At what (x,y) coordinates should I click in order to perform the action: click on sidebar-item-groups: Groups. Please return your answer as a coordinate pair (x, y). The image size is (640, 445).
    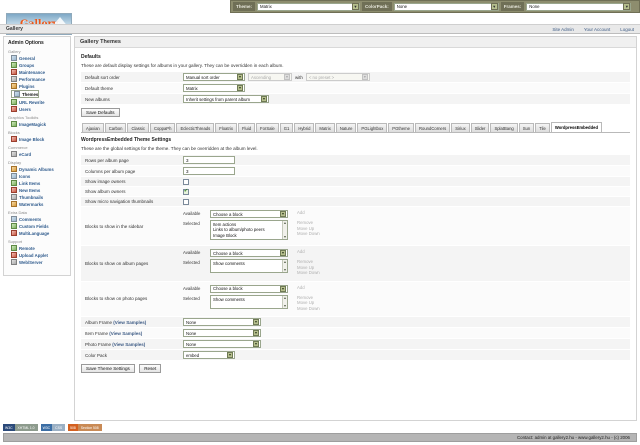
    Looking at the image, I should click on (39, 65).